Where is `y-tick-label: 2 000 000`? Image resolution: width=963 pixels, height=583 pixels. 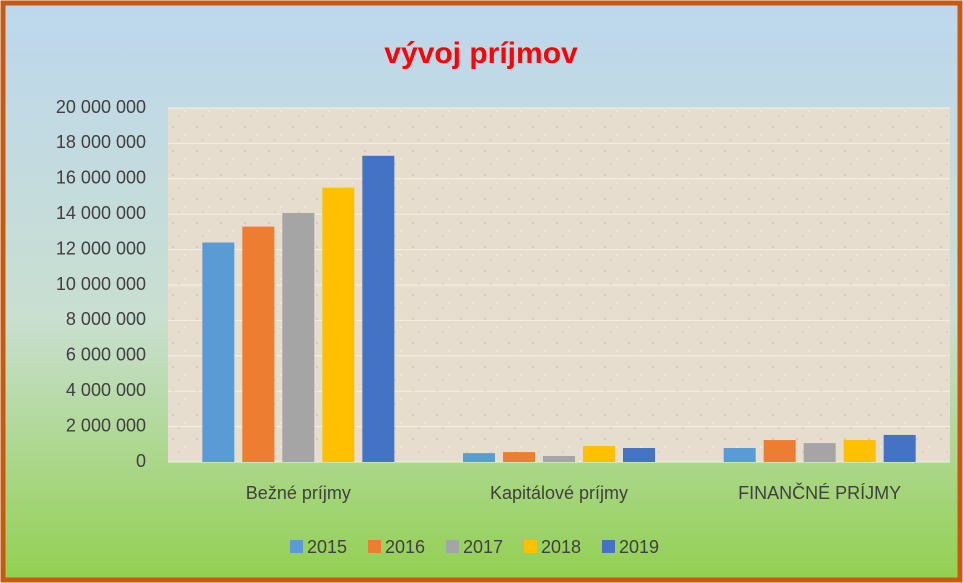 y-tick-label: 2 000 000 is located at coordinates (106, 425).